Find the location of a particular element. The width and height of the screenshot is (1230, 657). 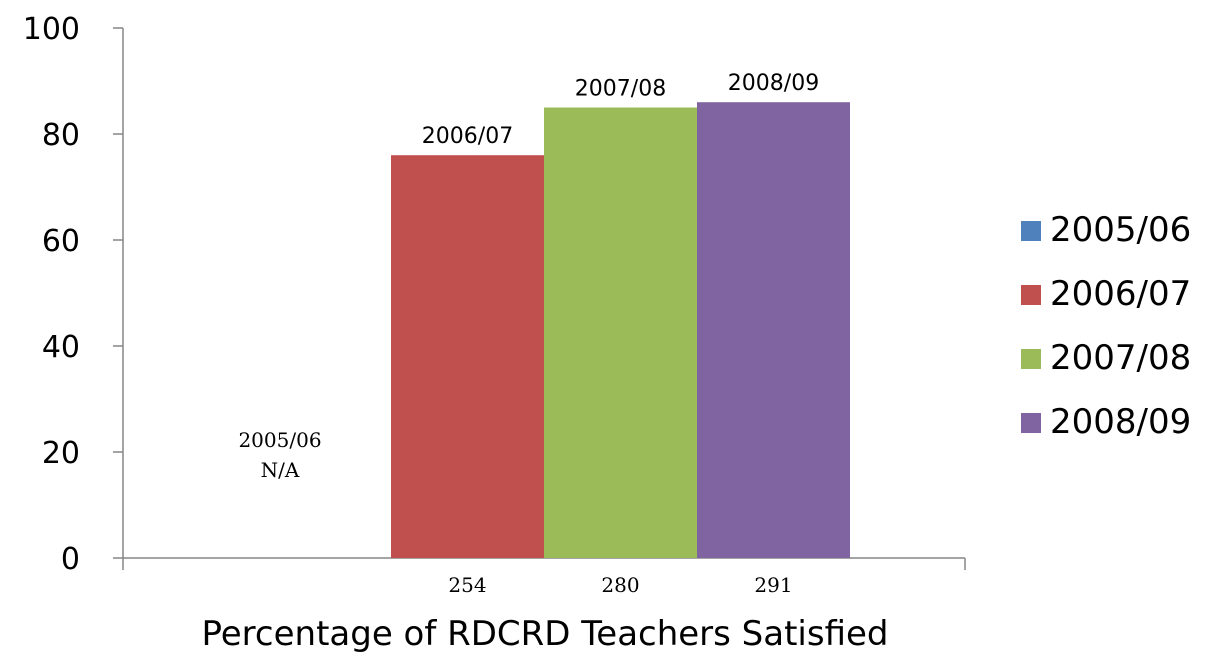

x-axis-label: Percentage of RDCRD Teachers Satisfied is located at coordinates (544, 634).